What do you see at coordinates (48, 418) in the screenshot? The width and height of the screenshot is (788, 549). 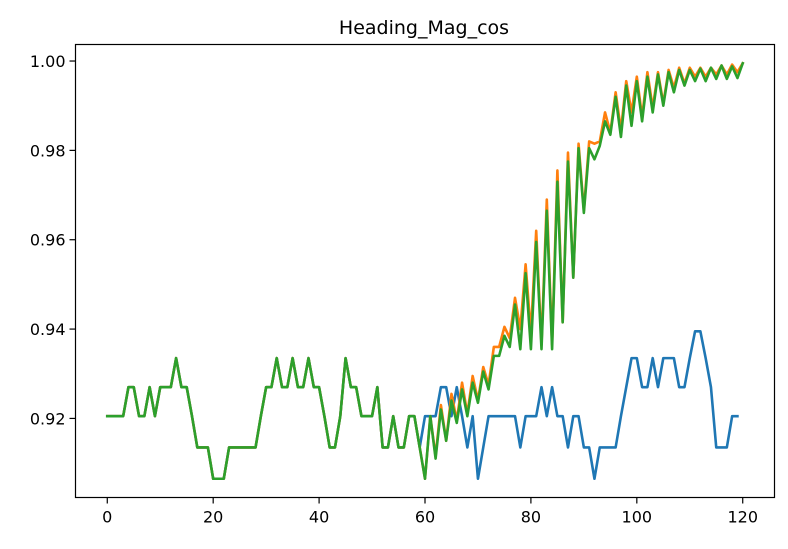 I see `y-tick-label: 0.92` at bounding box center [48, 418].